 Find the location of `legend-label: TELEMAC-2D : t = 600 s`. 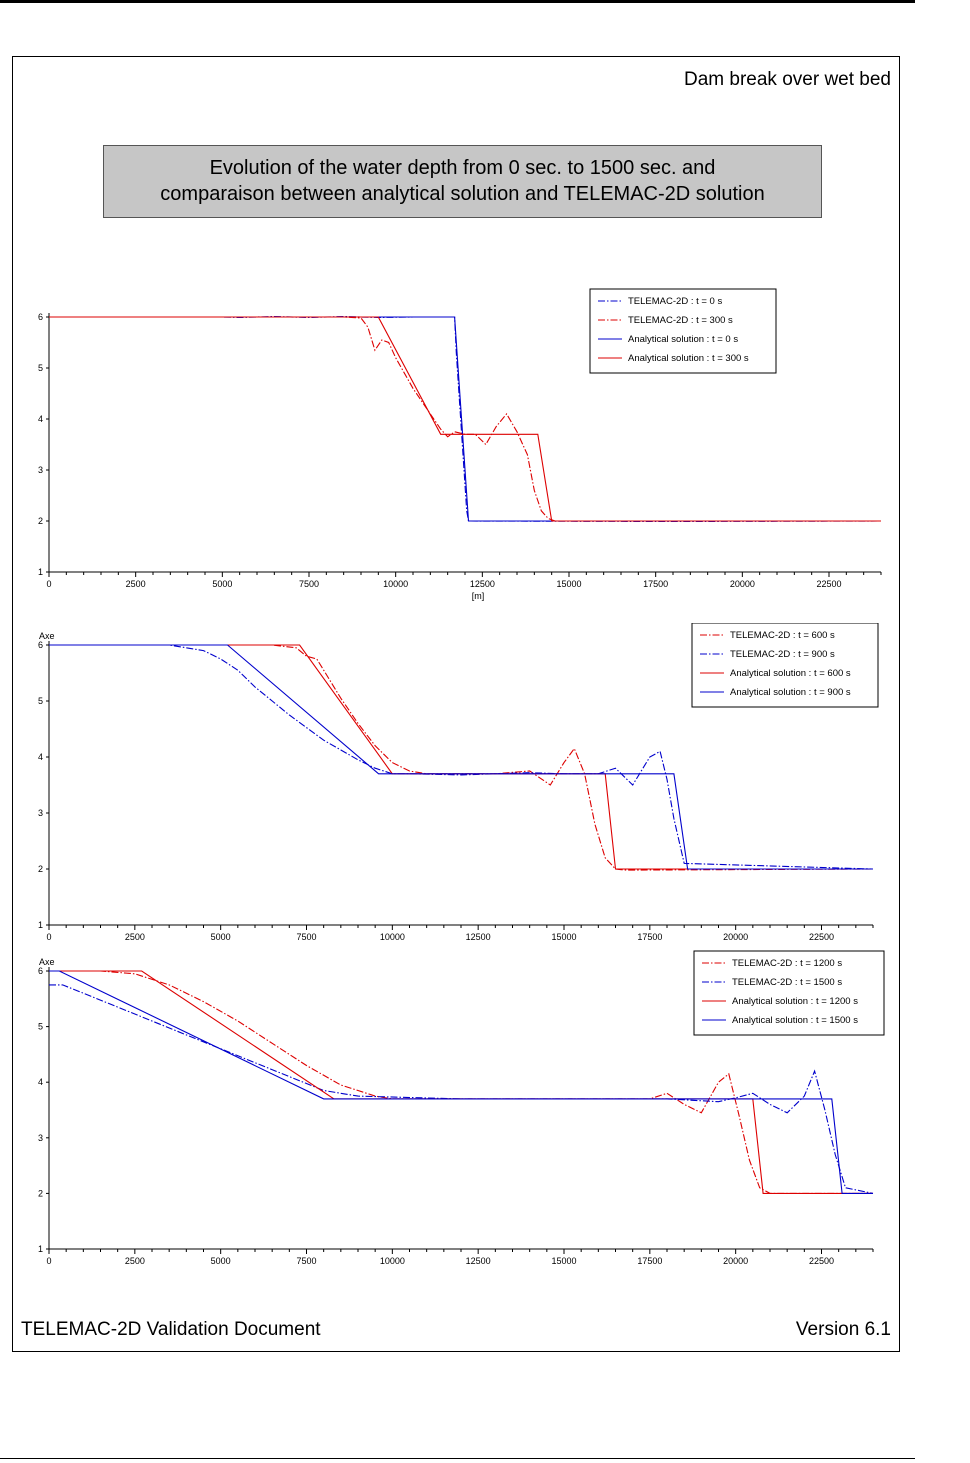

legend-label: TELEMAC-2D : t = 600 s is located at coordinates (782, 635).